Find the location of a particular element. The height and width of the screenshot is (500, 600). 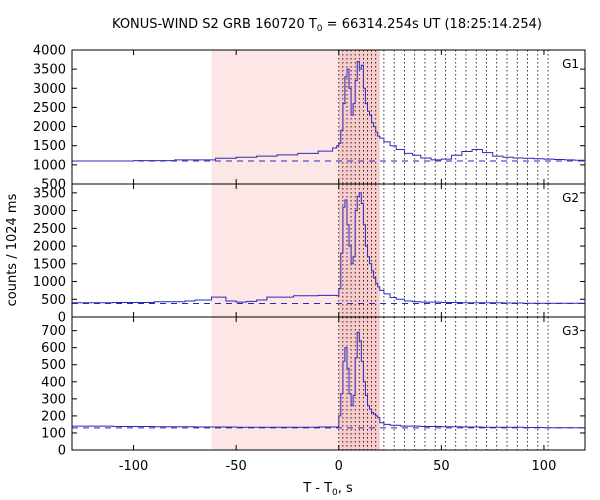

y-tick-label: 700 is located at coordinates (53, 331).